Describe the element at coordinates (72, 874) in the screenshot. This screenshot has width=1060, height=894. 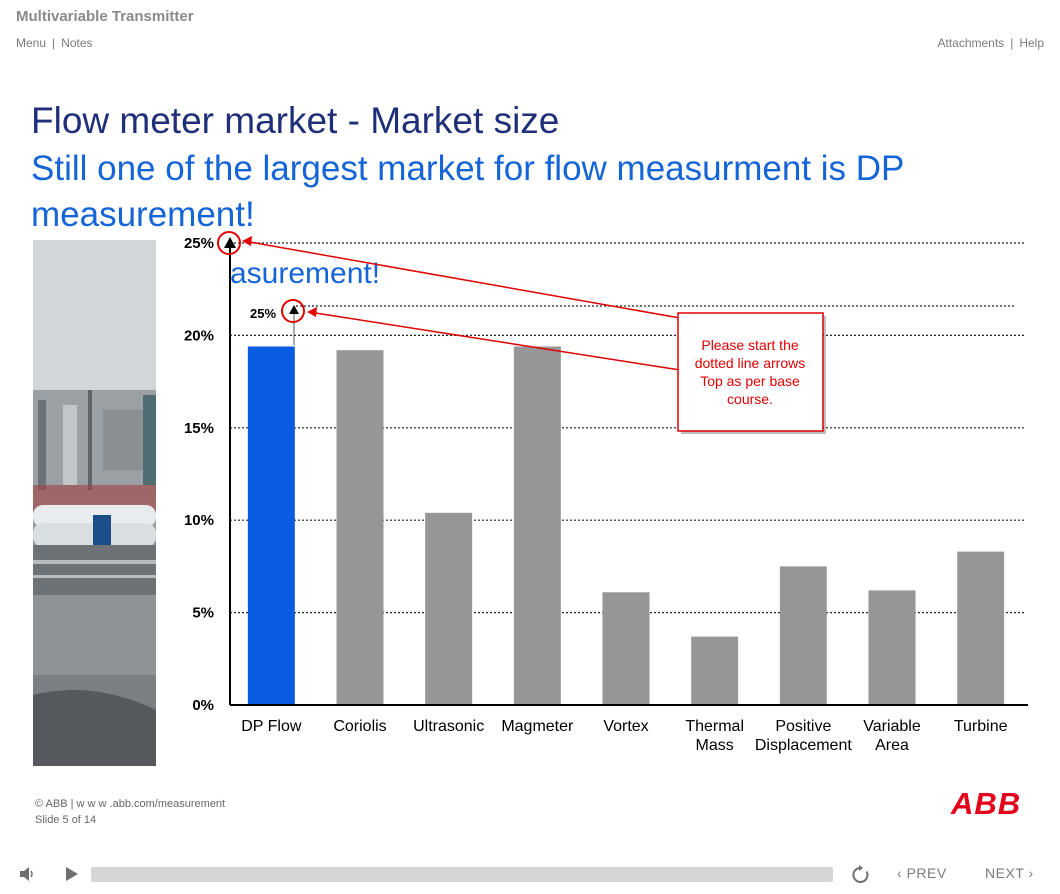
I see `play-icon` at that location.